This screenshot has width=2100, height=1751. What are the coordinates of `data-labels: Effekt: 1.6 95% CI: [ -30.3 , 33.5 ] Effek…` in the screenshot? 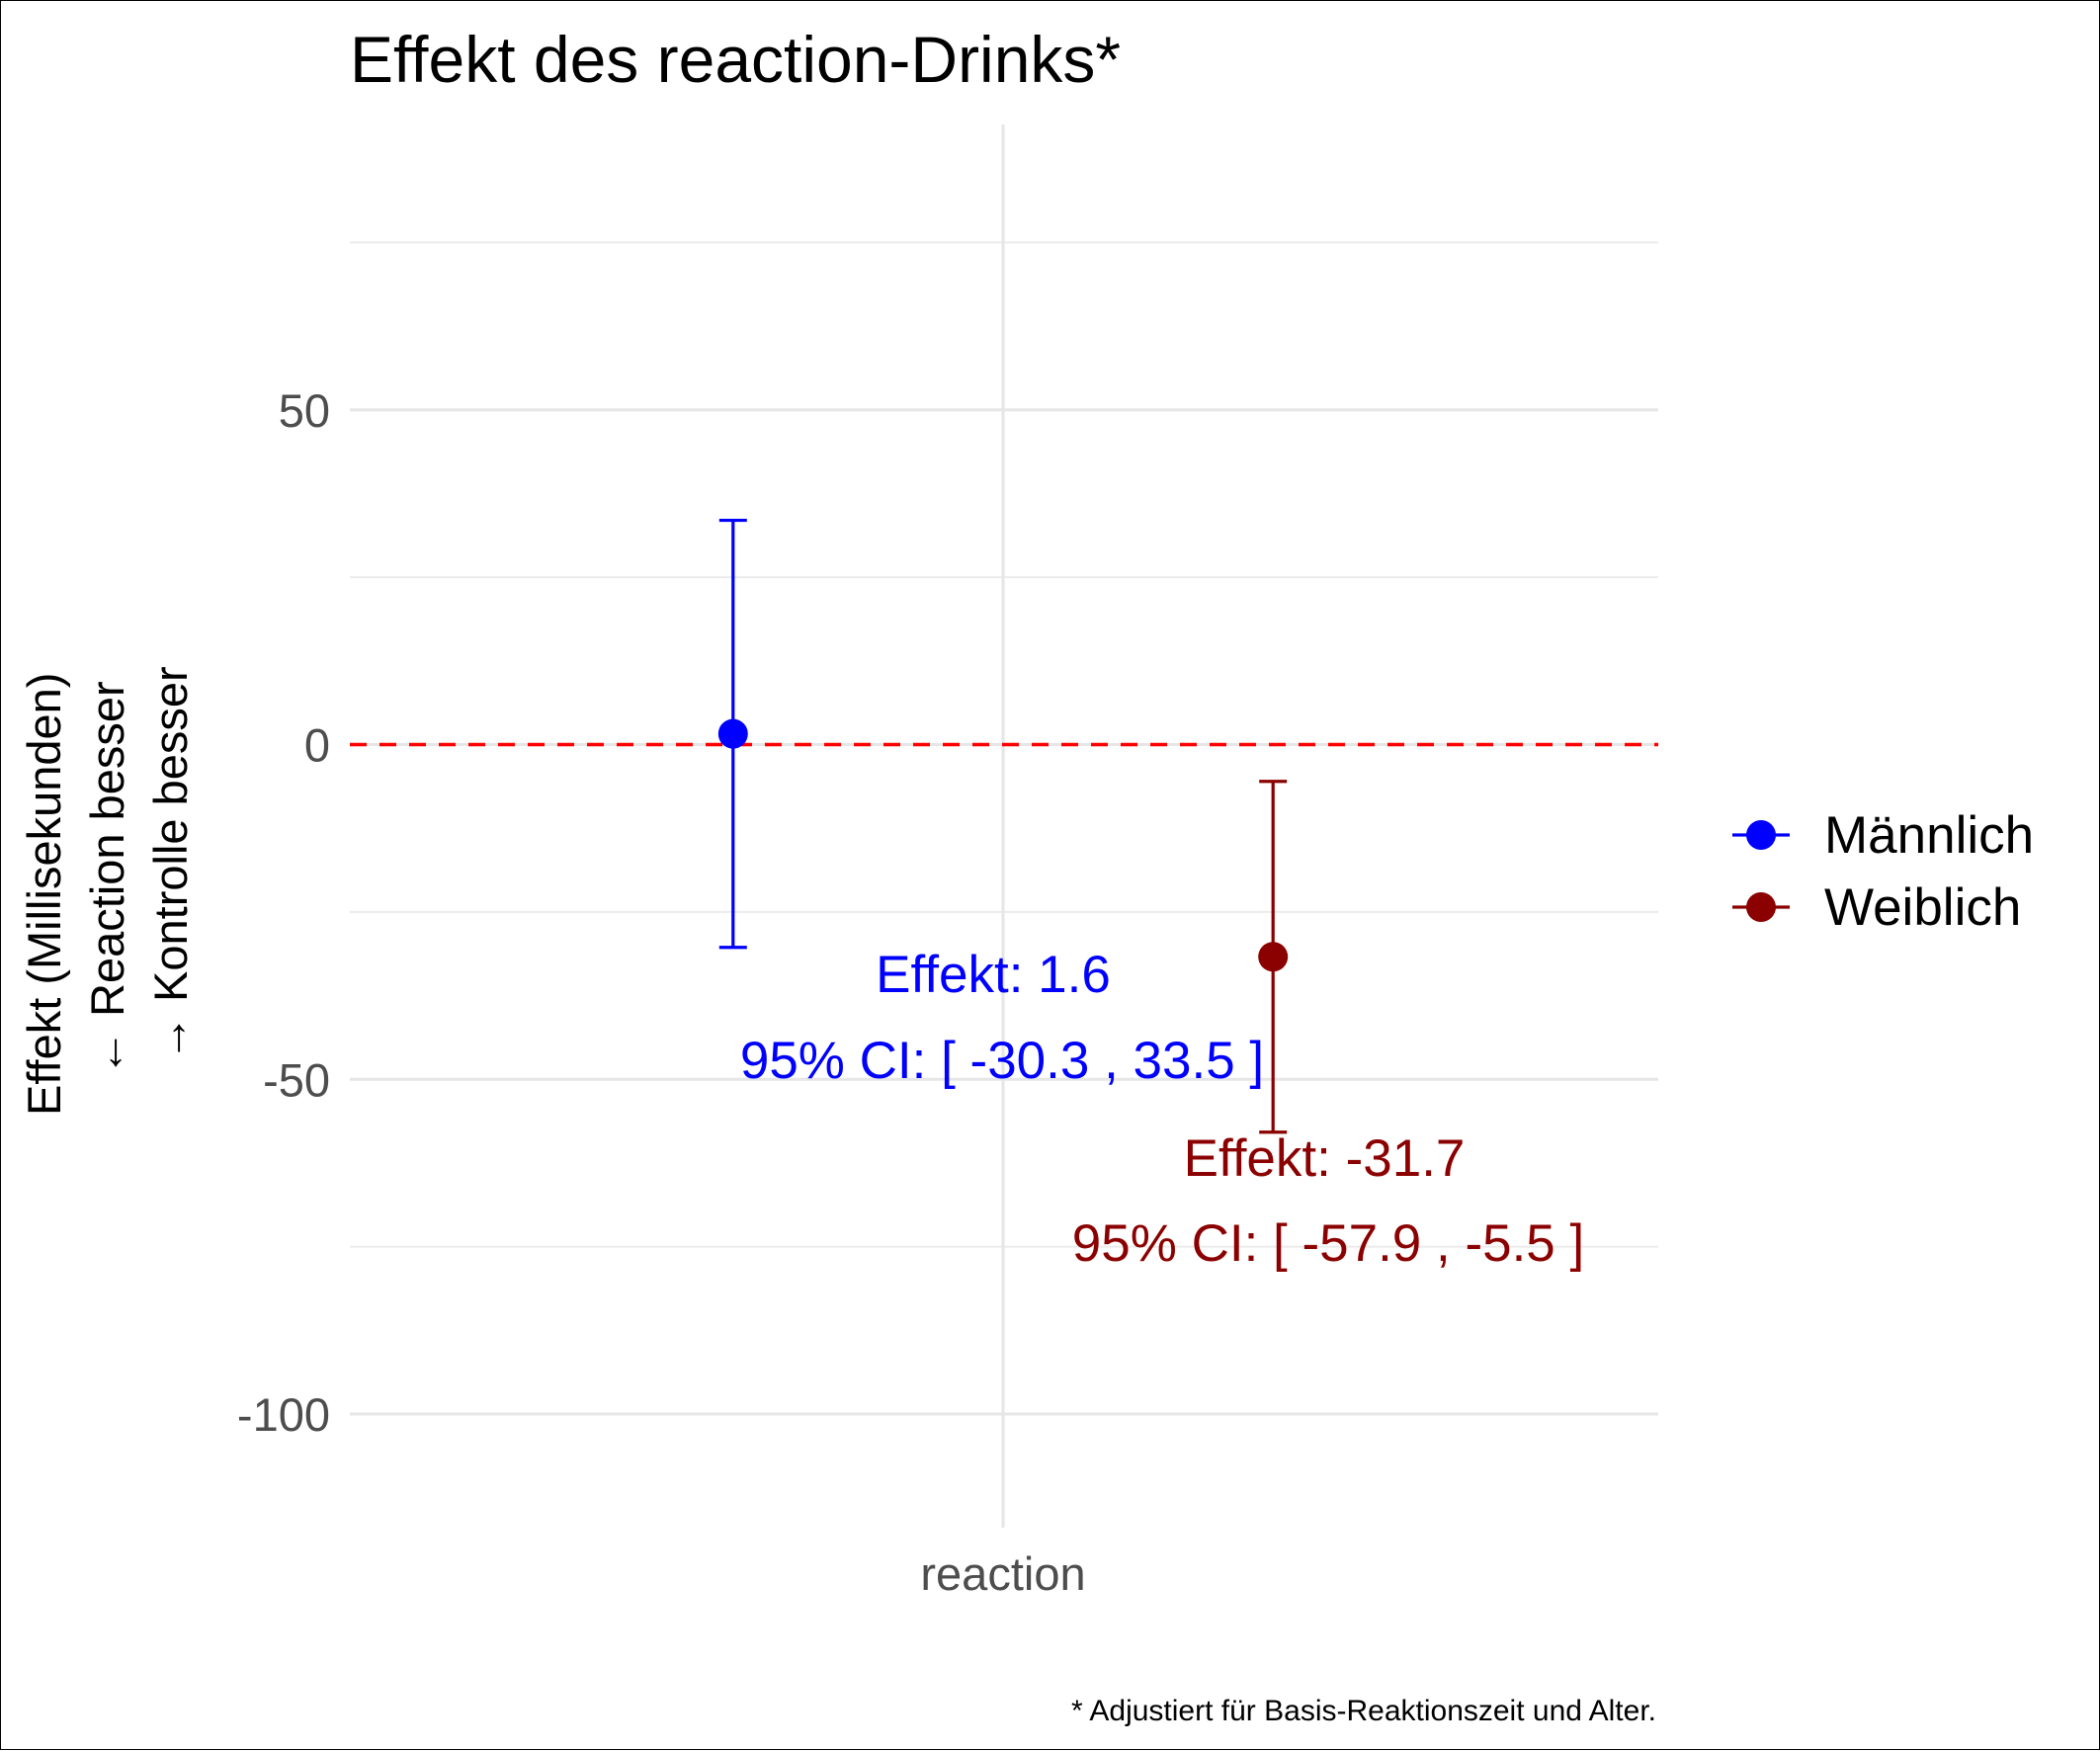 It's located at (1162, 1109).